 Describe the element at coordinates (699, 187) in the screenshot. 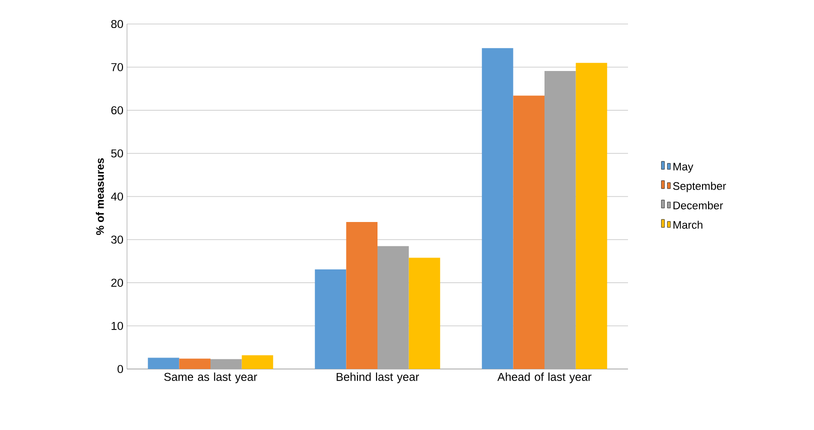

I see `legend-label: September` at that location.